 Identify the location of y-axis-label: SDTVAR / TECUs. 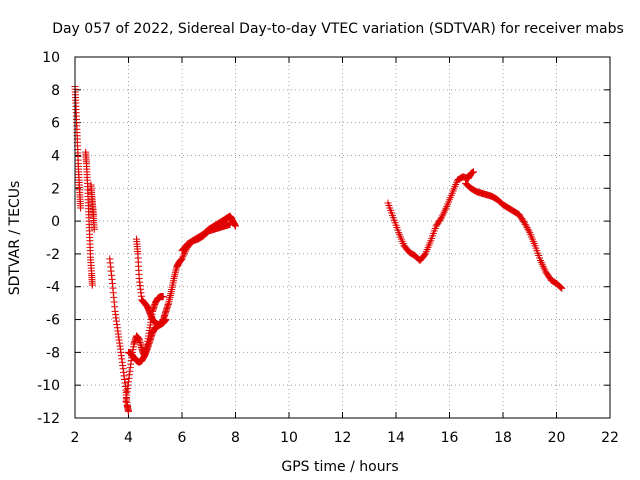
(15, 238).